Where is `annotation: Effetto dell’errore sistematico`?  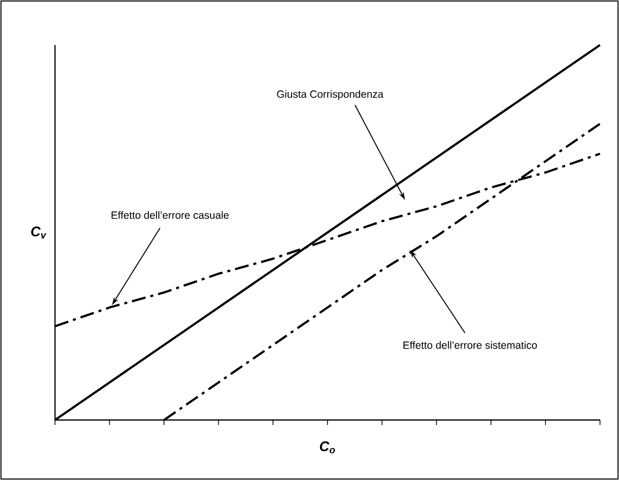
annotation: Effetto dell’errore sistematico is located at coordinates (470, 345).